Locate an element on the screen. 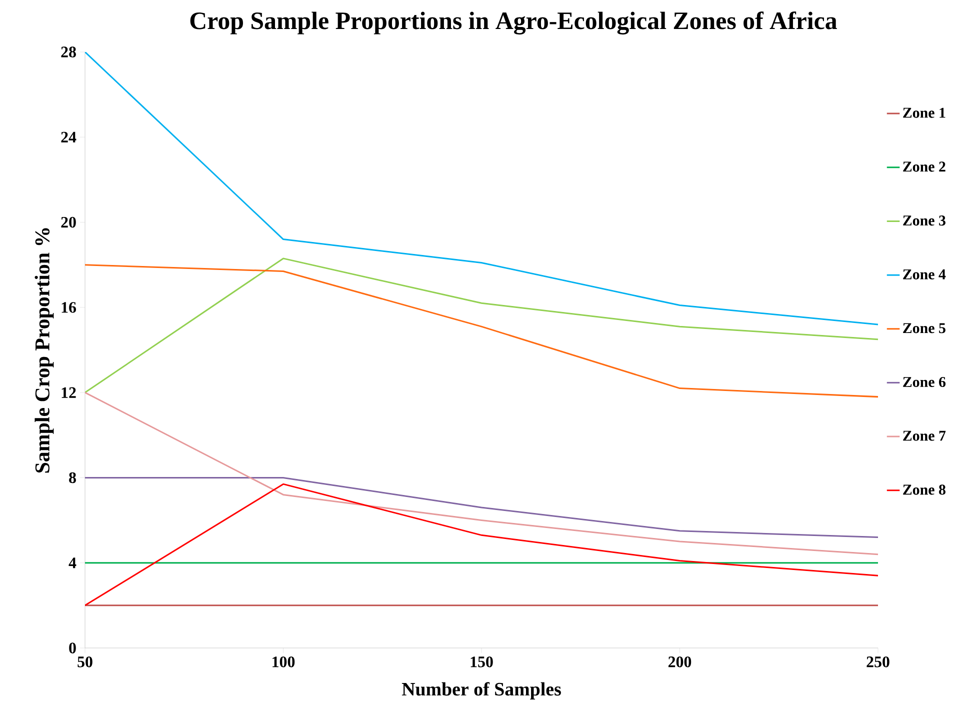  legend-label: Zone 6 is located at coordinates (924, 382).